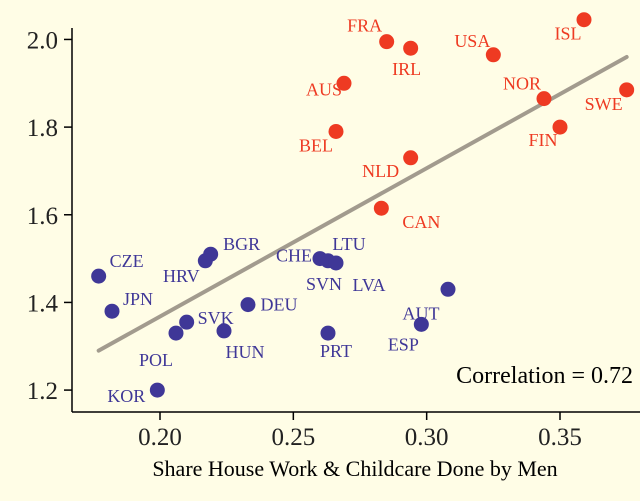  Describe the element at coordinates (336, 351) in the screenshot. I see `point-label-prt: PRT` at that location.